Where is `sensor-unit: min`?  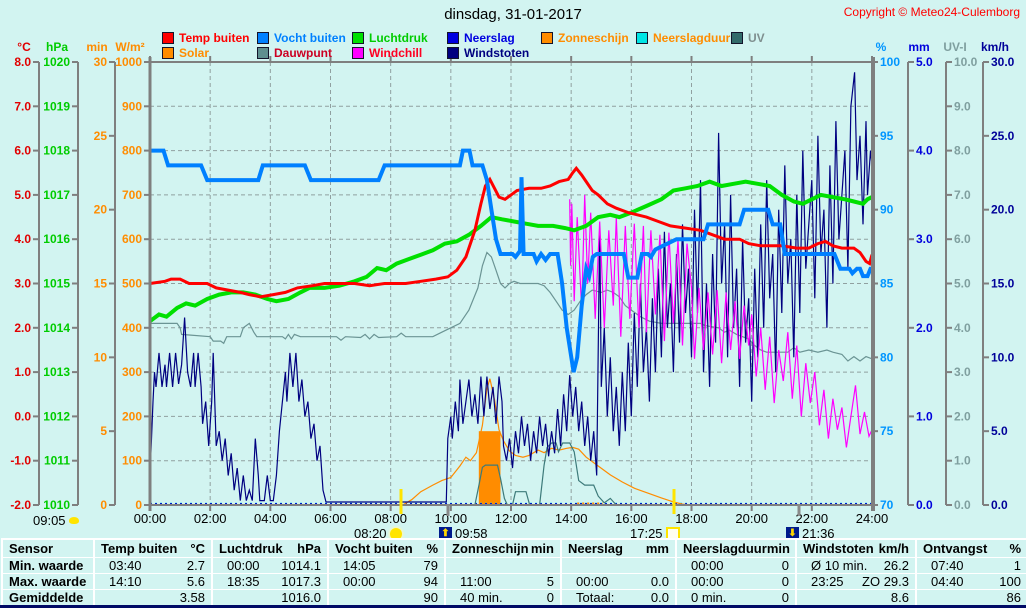
sensor-unit: min is located at coordinates (542, 548).